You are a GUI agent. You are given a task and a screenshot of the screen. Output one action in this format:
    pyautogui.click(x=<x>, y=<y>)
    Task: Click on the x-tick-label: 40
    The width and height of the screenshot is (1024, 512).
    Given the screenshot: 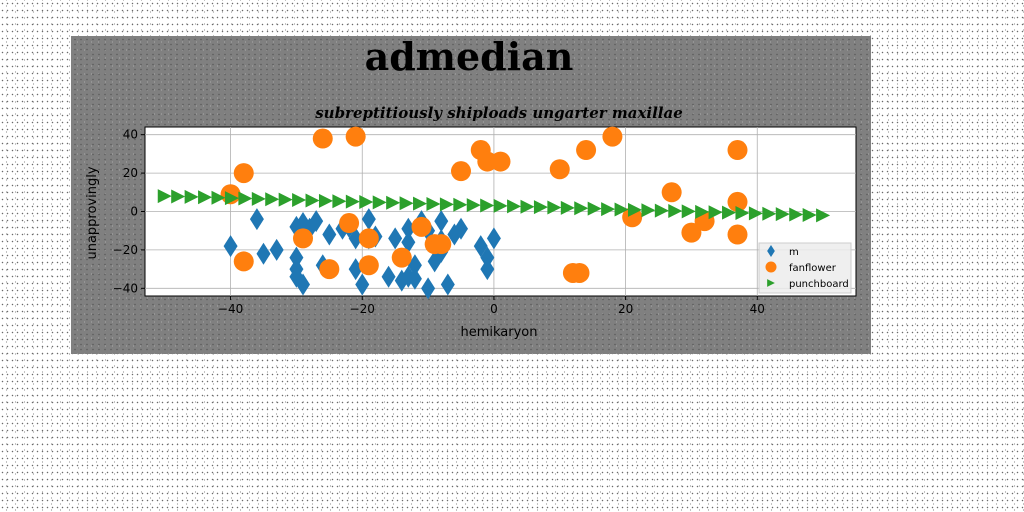 What is the action you would take?
    pyautogui.click(x=757, y=309)
    